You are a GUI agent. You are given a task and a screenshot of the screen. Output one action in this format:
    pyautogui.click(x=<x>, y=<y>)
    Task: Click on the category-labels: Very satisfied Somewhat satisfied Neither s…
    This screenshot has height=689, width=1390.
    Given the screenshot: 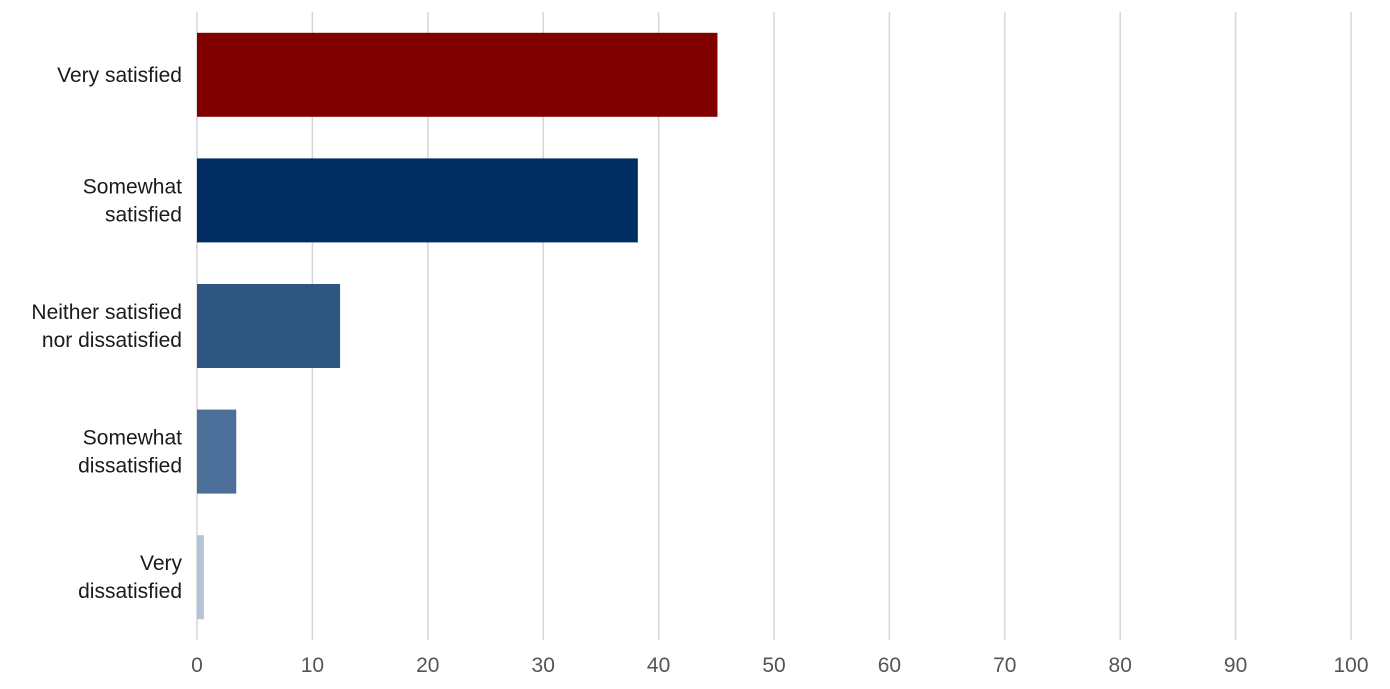 What is the action you would take?
    pyautogui.click(x=106, y=333)
    